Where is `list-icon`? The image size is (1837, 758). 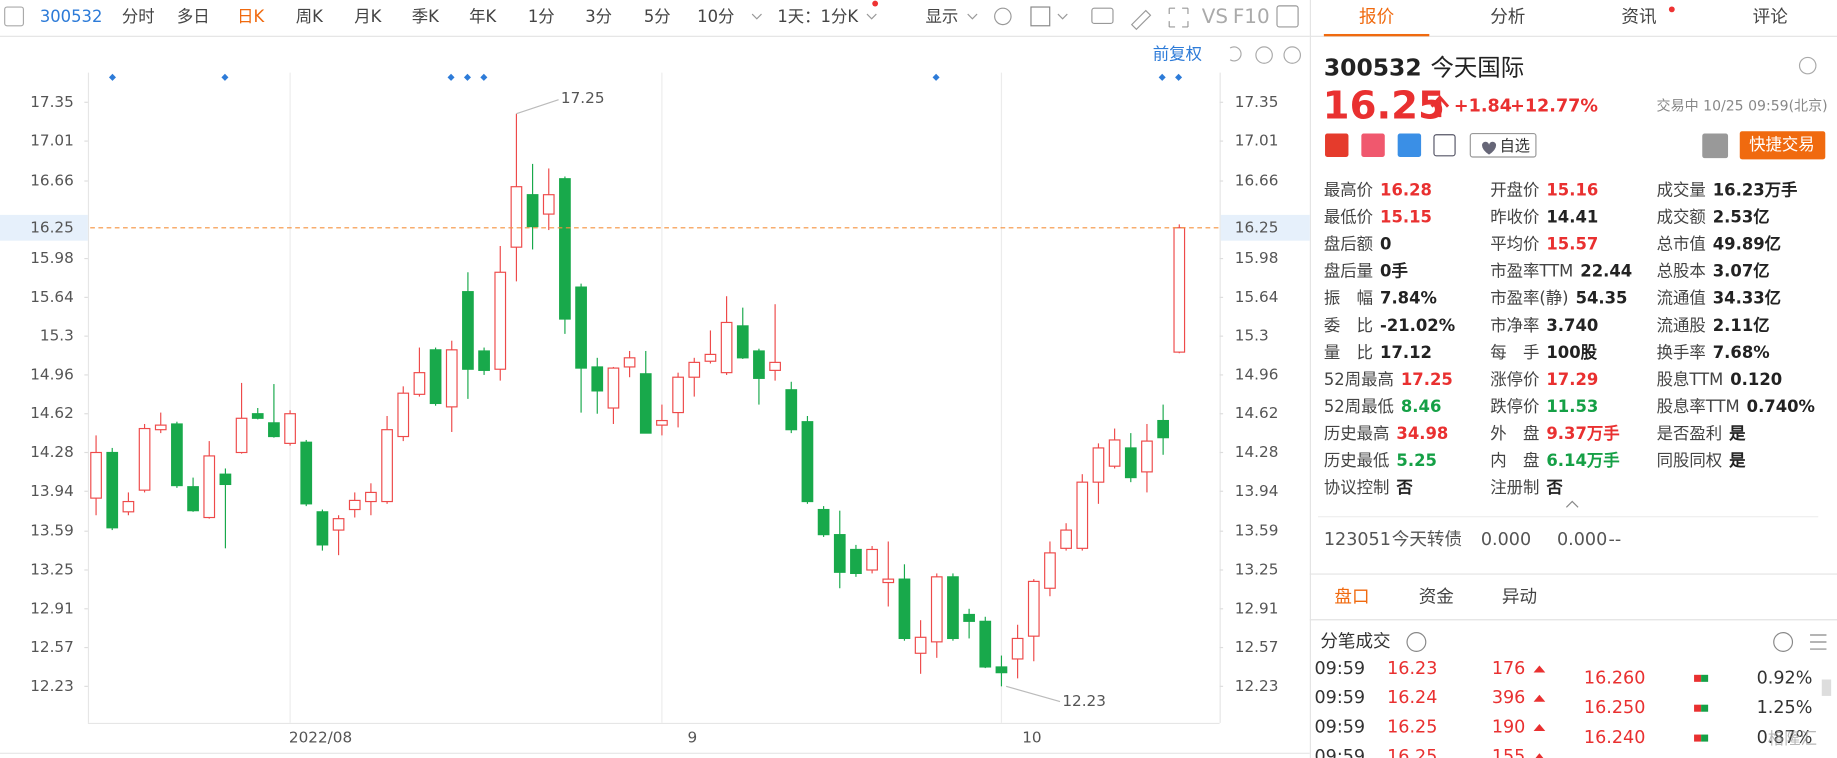
list-icon is located at coordinates (1818, 642).